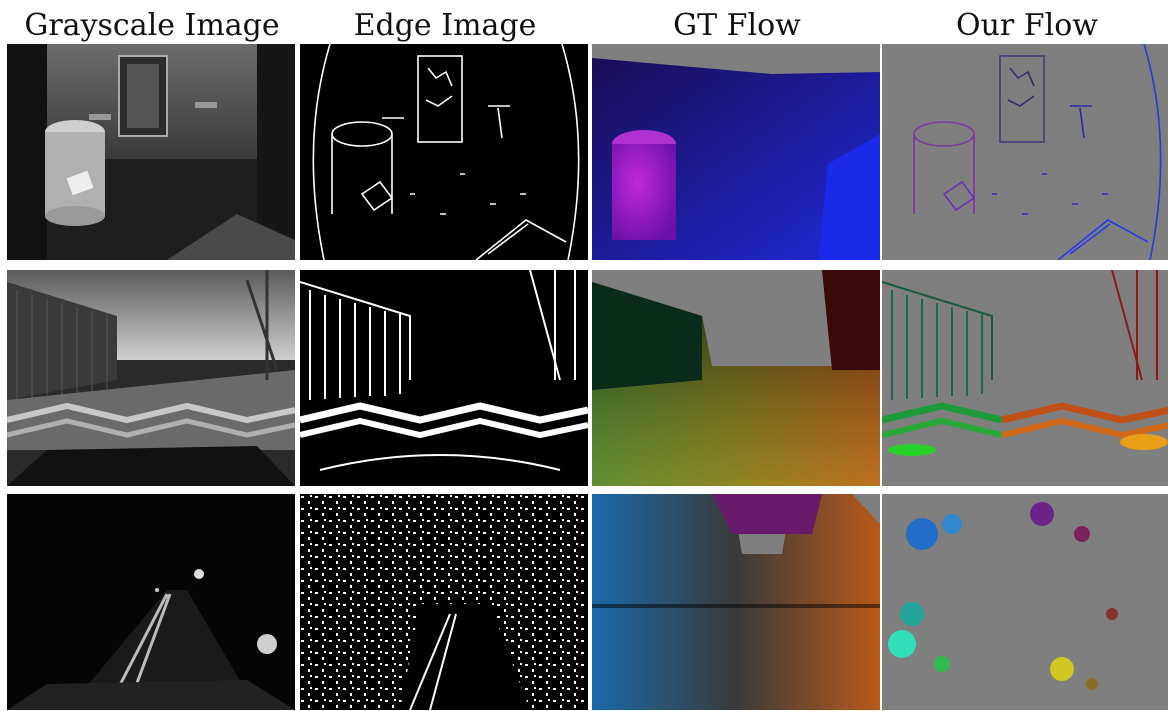  I want to click on row1-our-flow, so click(1025, 152).